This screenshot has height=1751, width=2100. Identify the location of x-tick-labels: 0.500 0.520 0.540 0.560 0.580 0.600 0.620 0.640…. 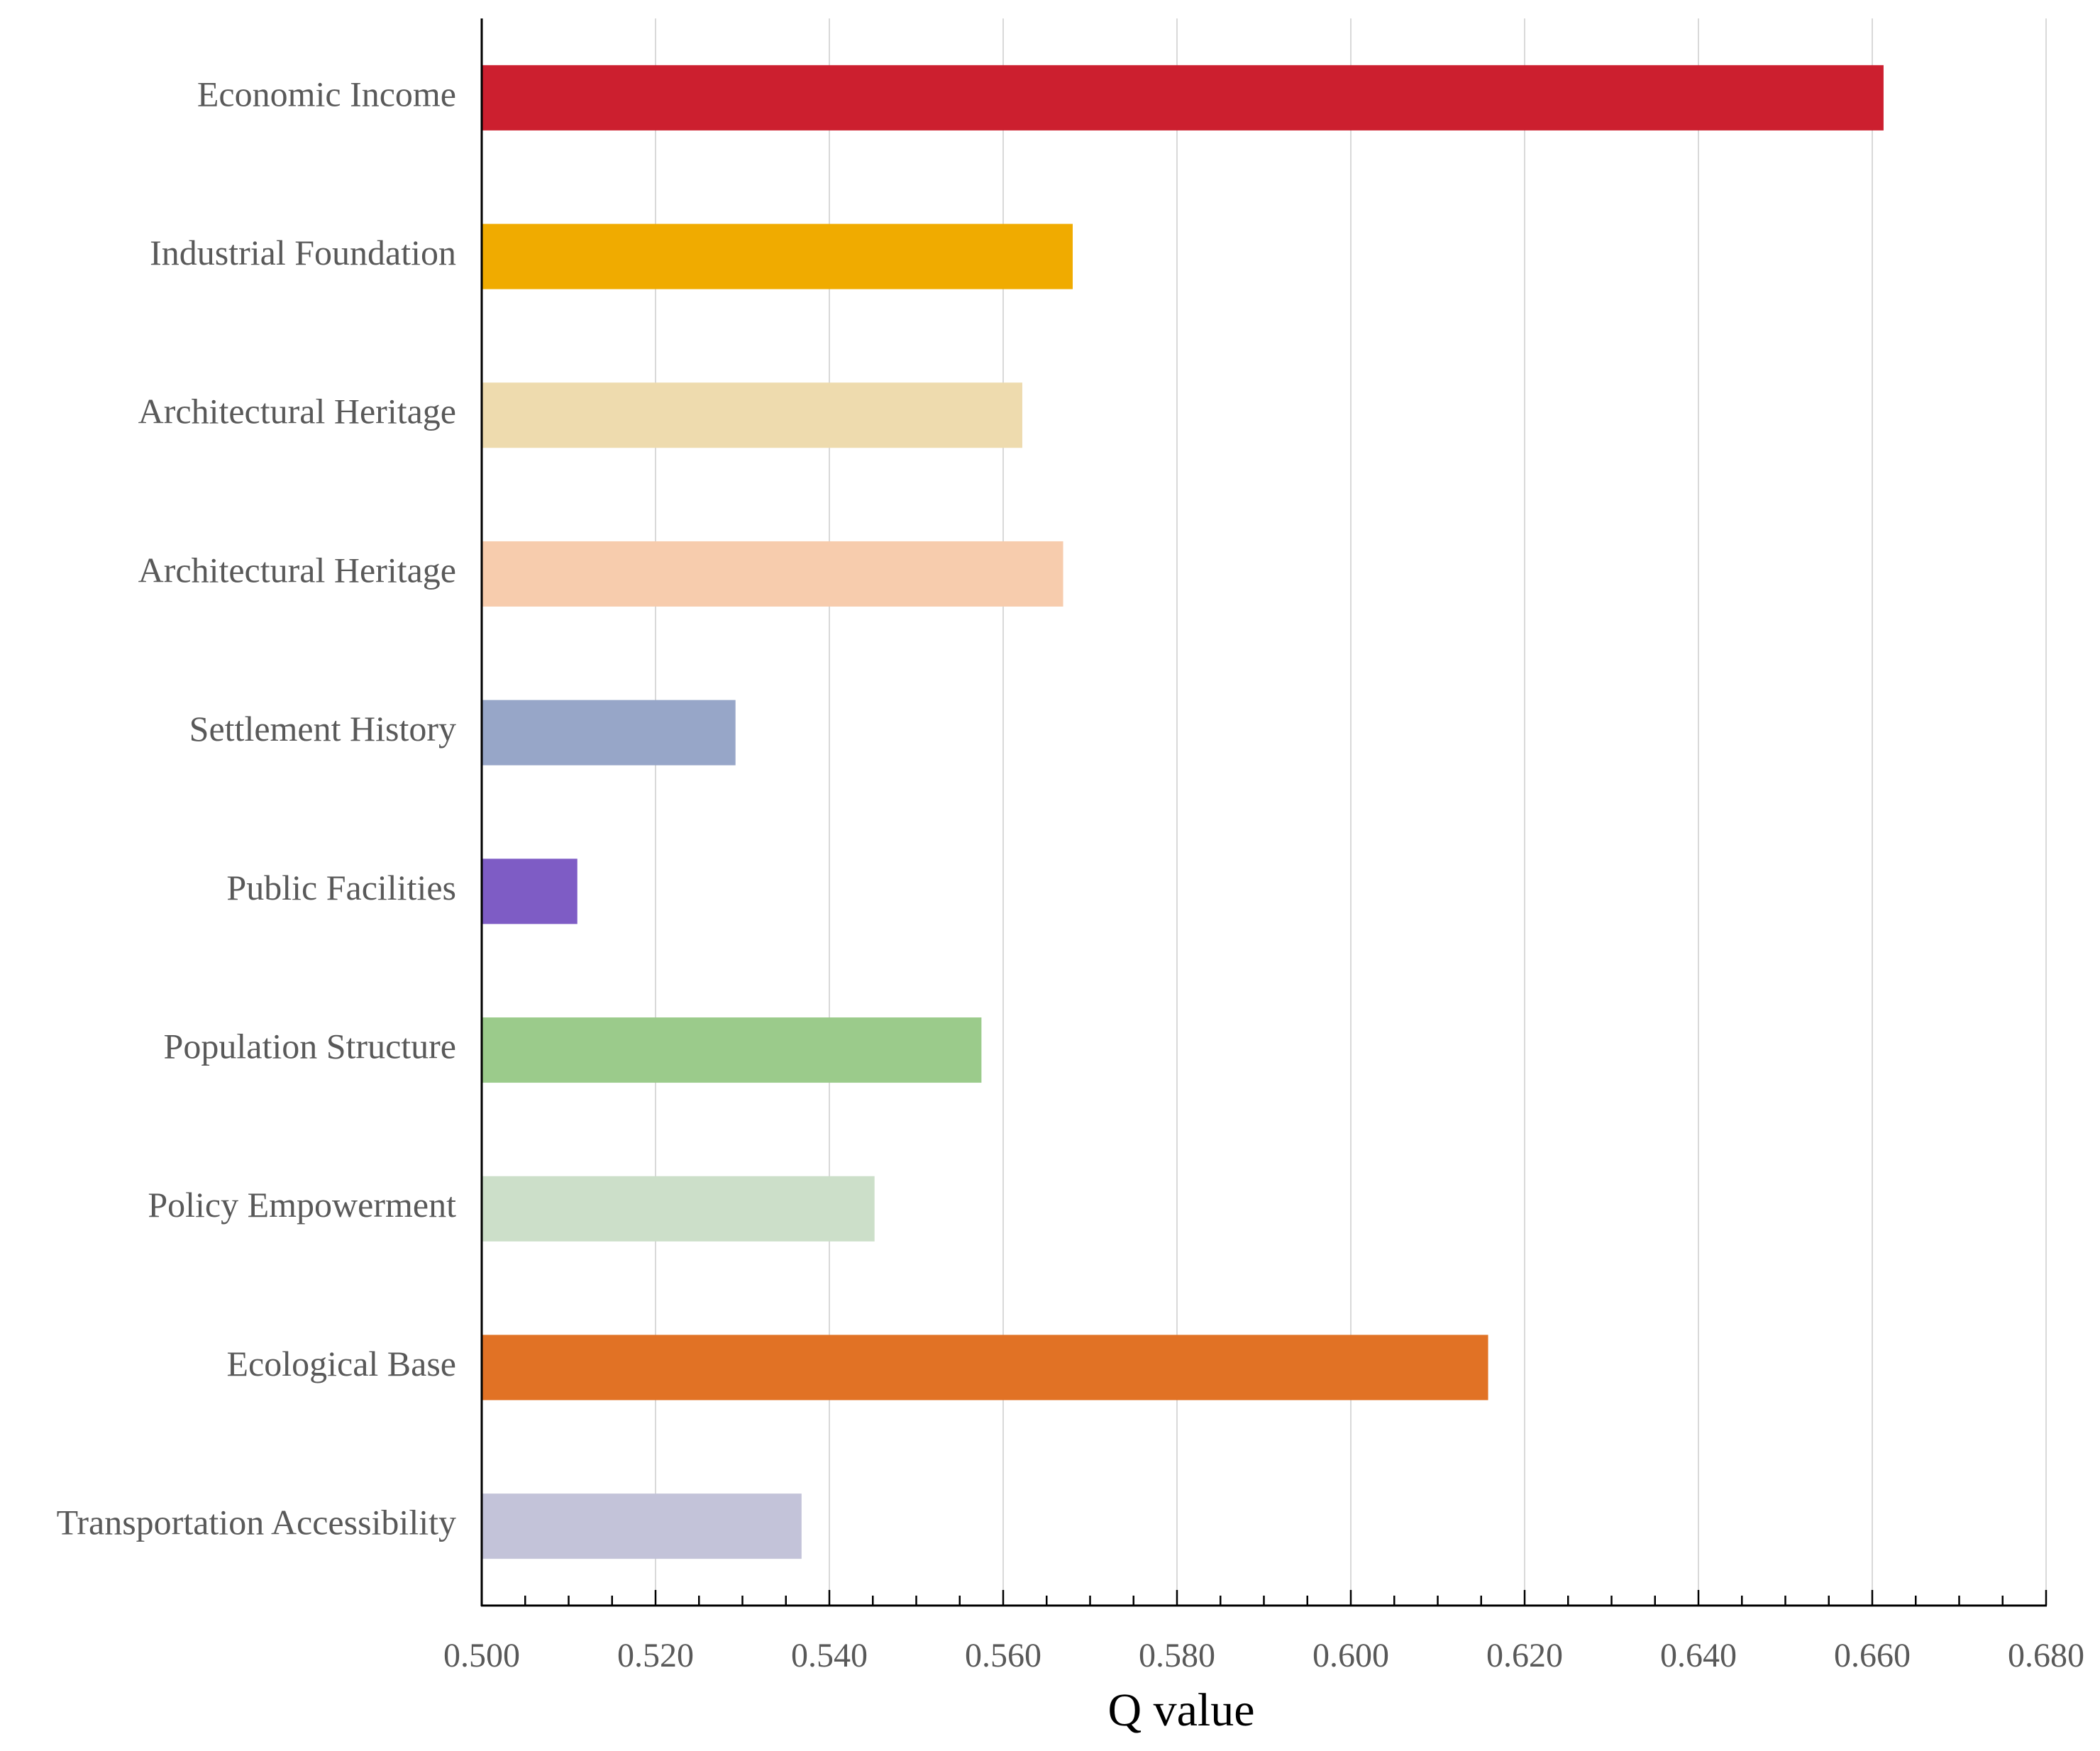
(1263, 1655).